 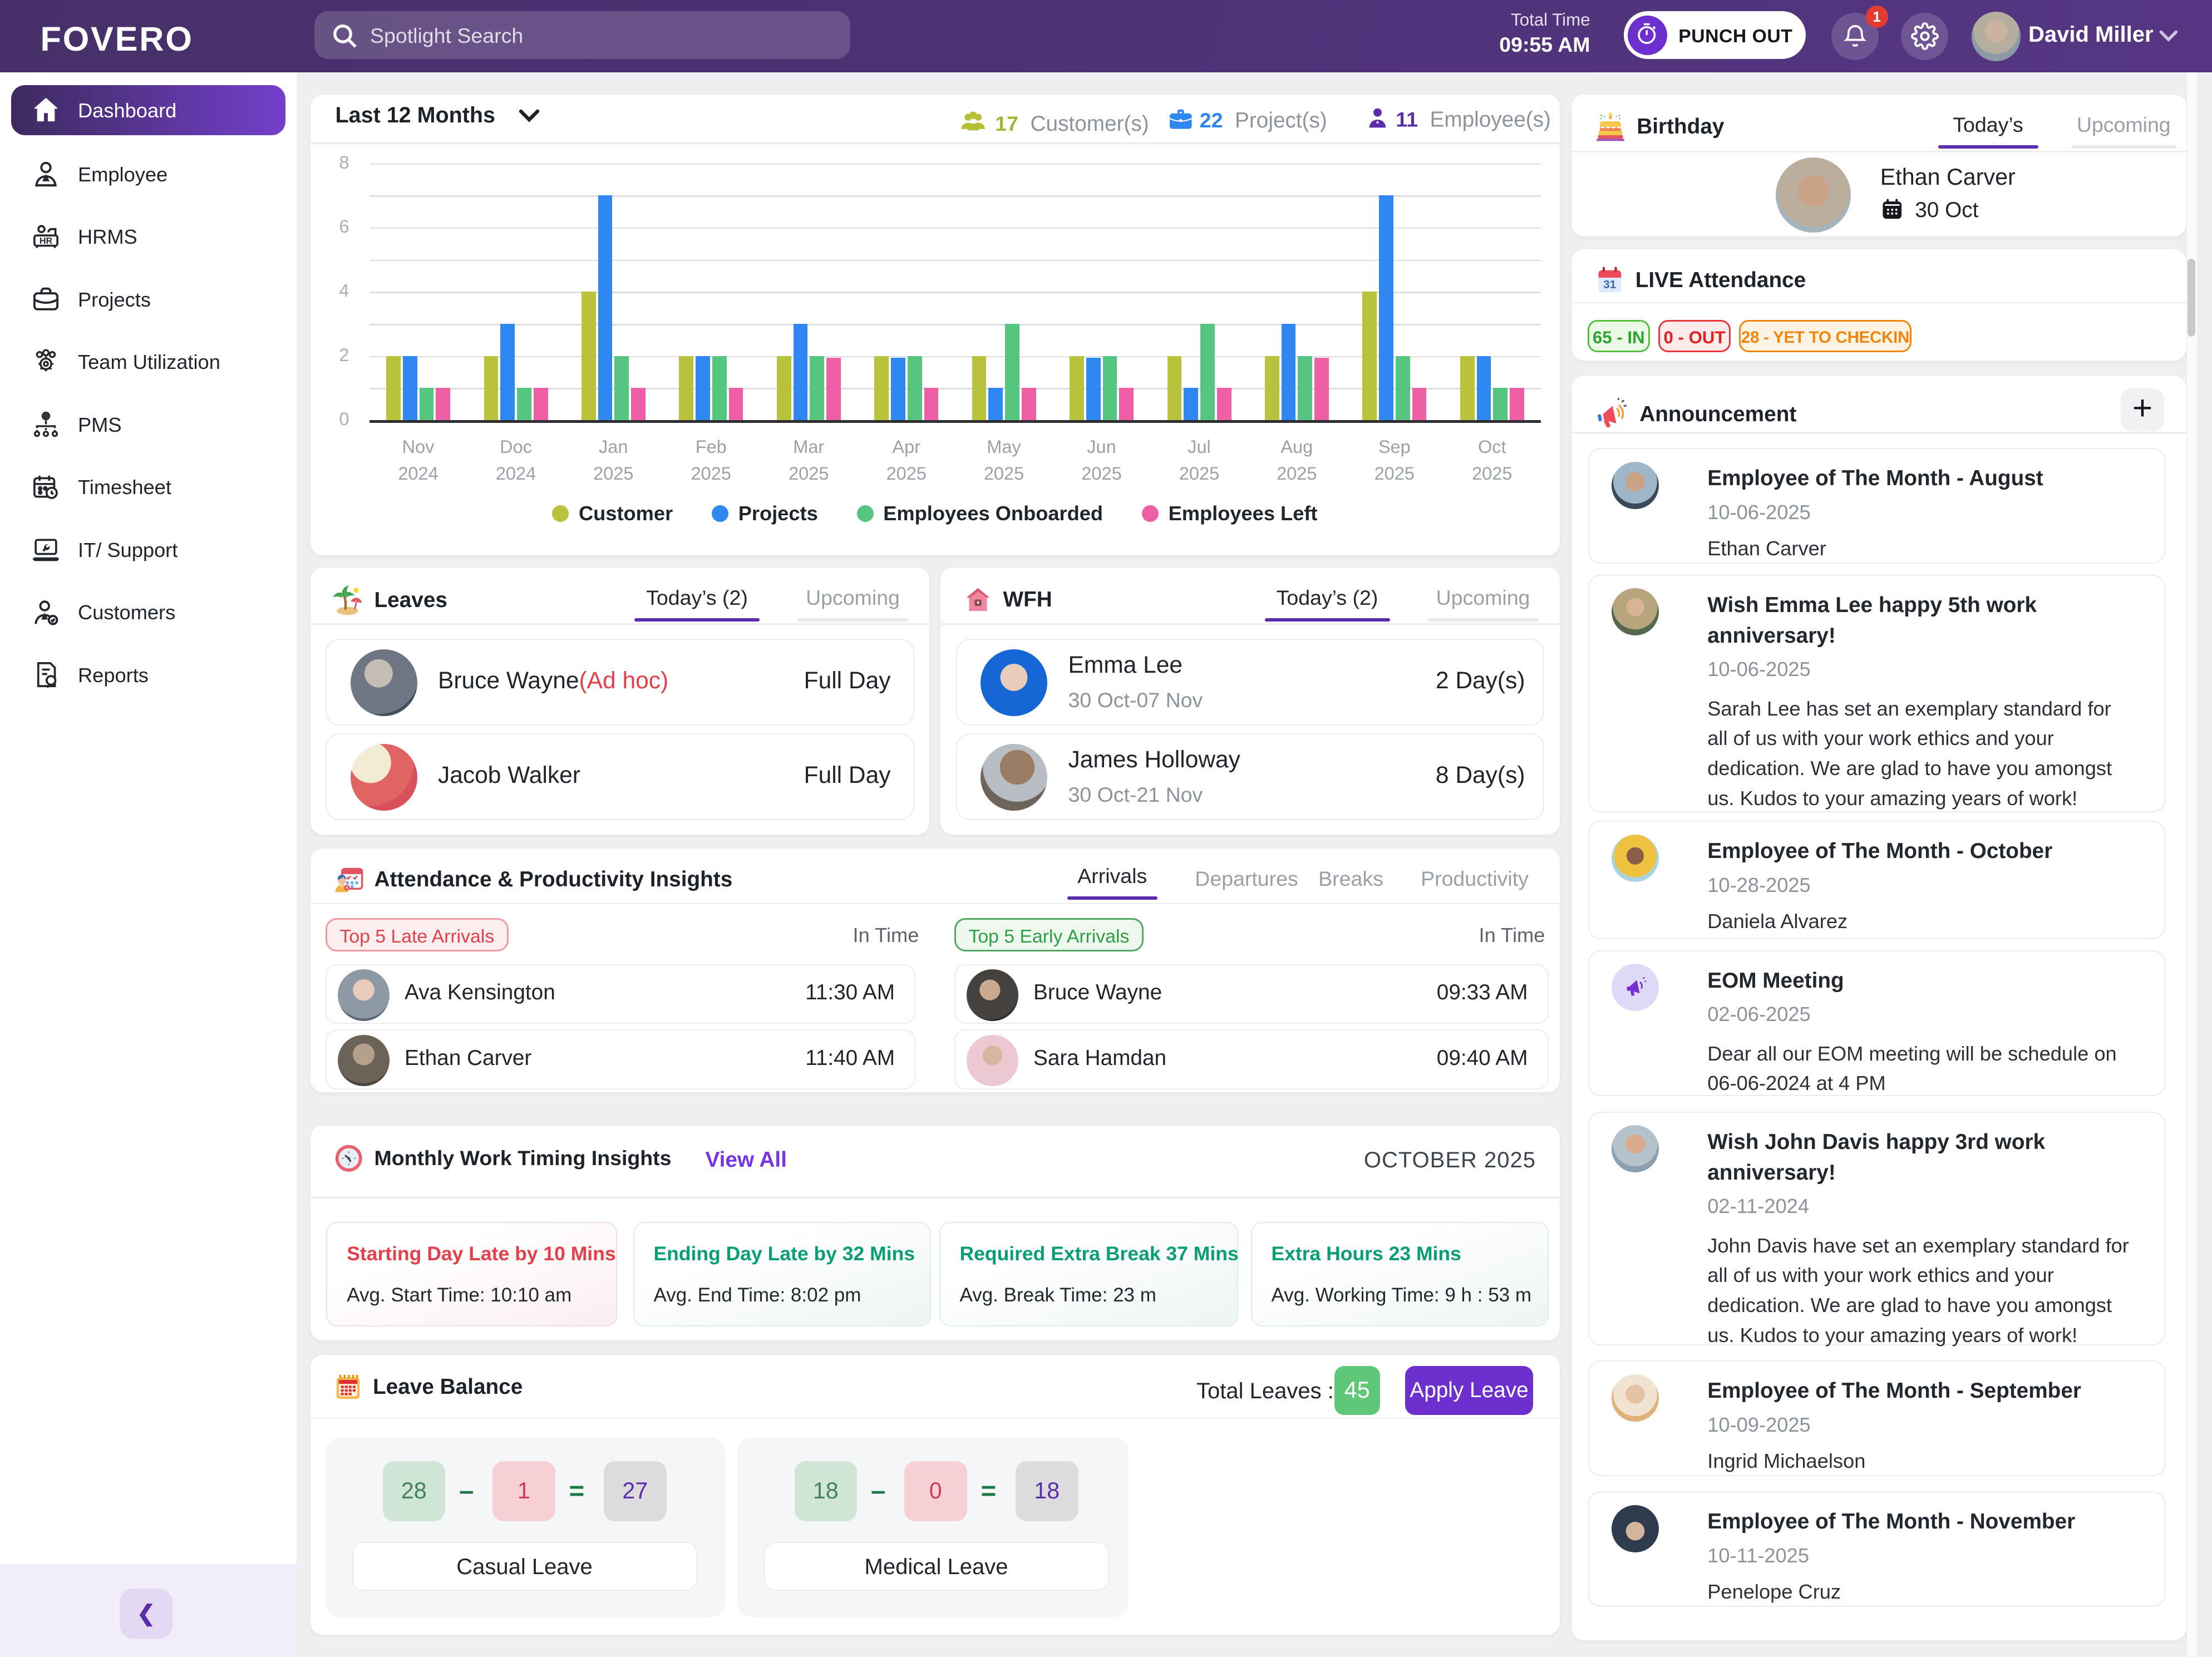 I want to click on svg-text: 31, so click(x=1609, y=285).